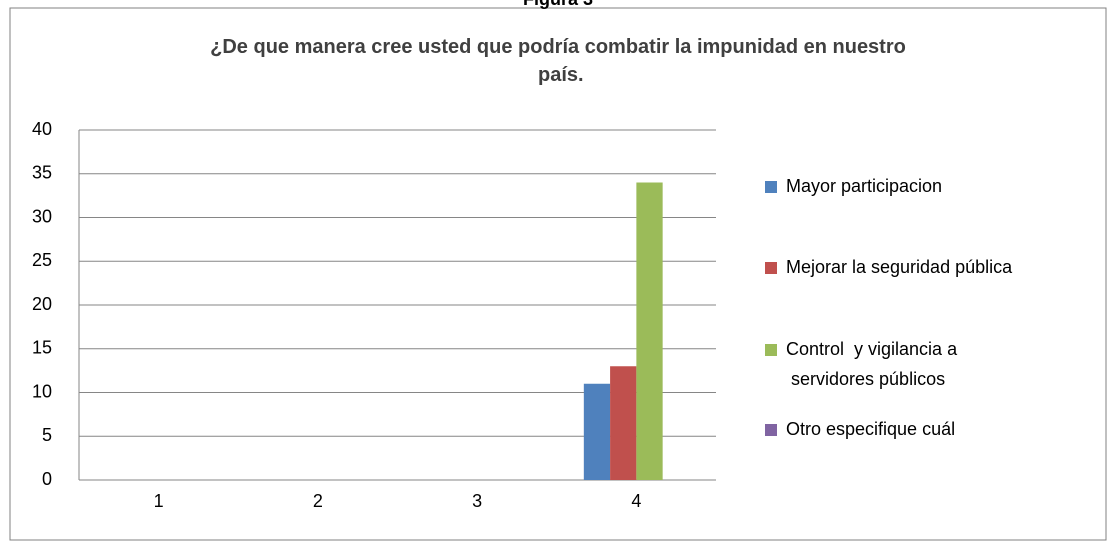 The width and height of the screenshot is (1109, 541). I want to click on y-tick-label: 20, so click(42, 304).